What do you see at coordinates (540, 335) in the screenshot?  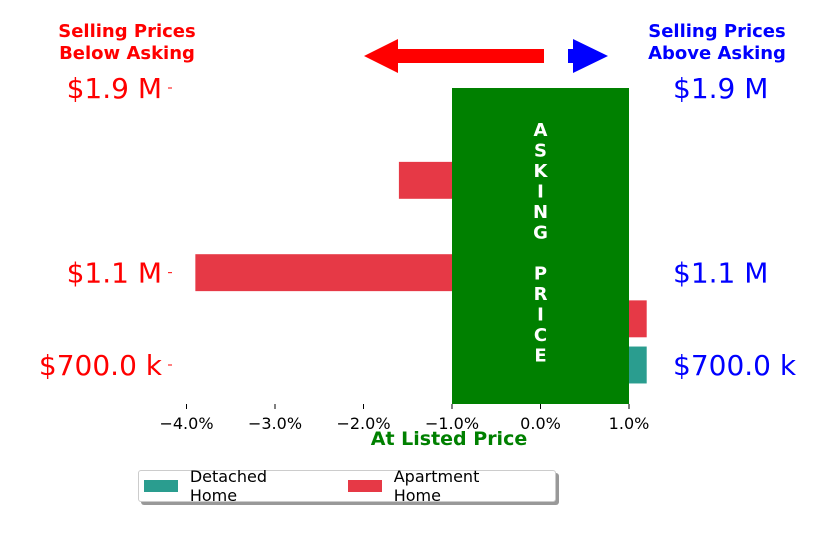 I see `asking-price-letter: C` at bounding box center [540, 335].